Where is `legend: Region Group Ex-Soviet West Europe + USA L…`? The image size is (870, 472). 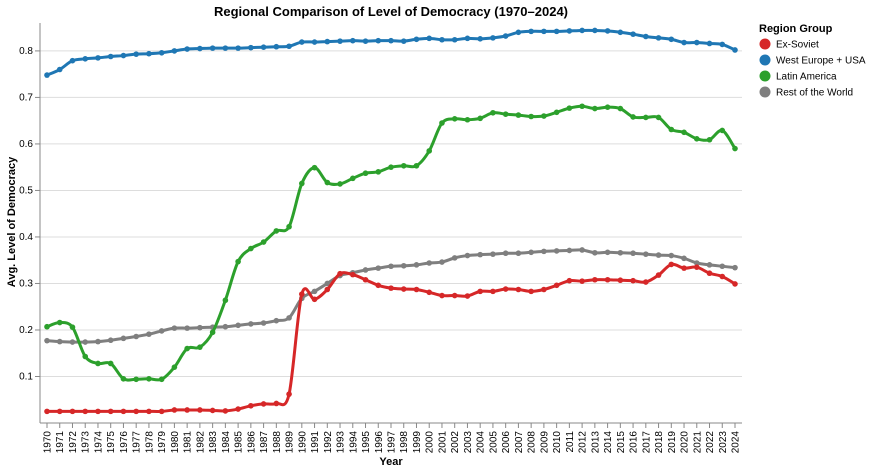
legend: Region Group Ex-Soviet West Europe + USA L… is located at coordinates (812, 61).